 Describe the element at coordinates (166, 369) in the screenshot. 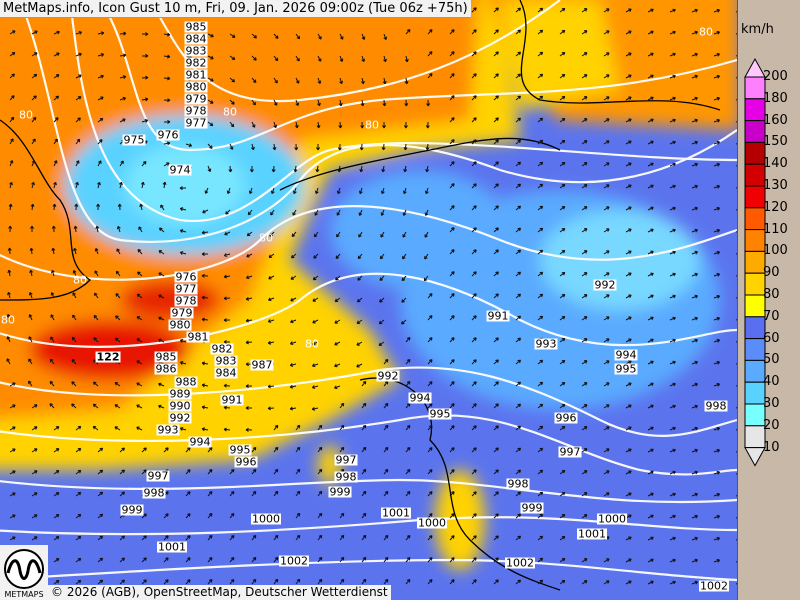

I see `isobar-label: 986` at that location.